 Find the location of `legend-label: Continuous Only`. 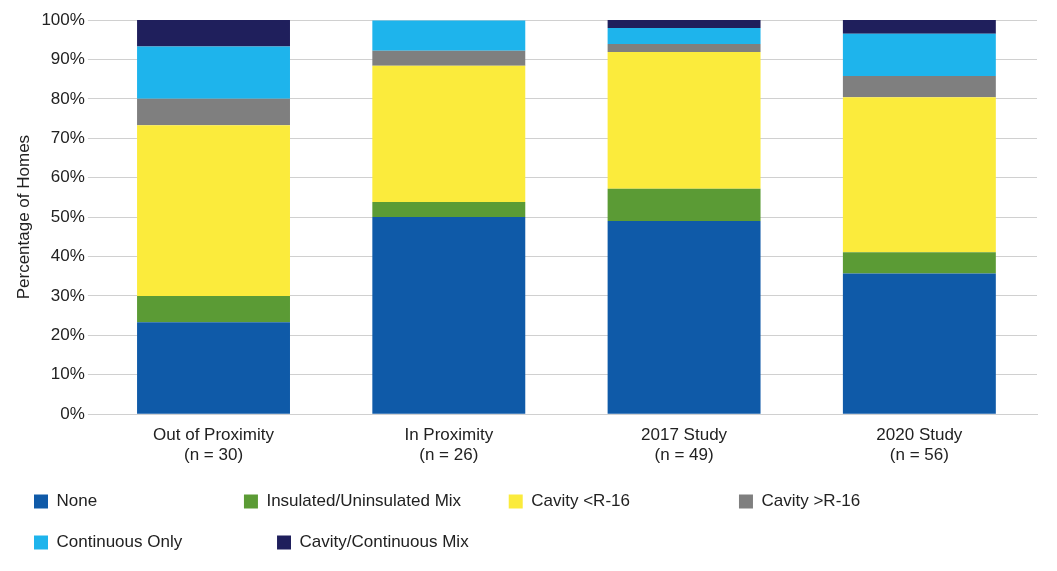

legend-label: Continuous Only is located at coordinates (155, 542).